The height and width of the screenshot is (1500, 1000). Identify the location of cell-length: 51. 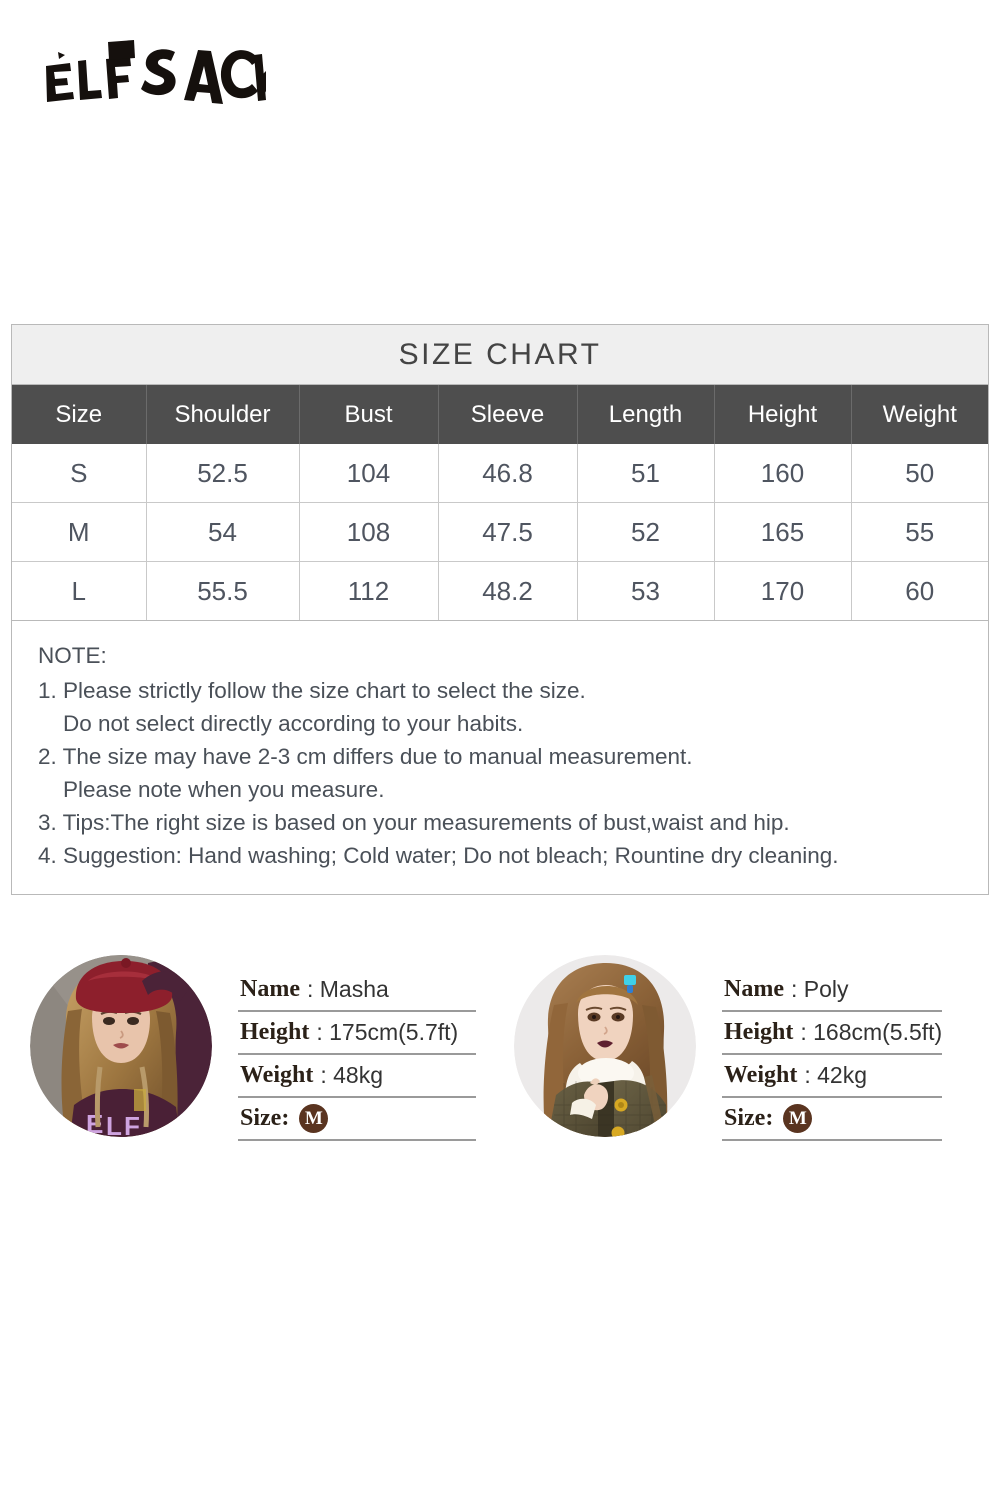
(646, 473).